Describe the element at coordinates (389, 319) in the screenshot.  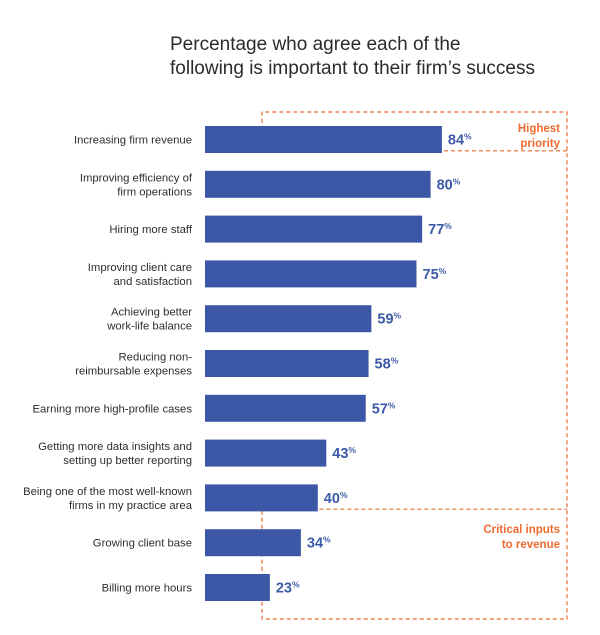
I see `value-label-4: 59%` at that location.